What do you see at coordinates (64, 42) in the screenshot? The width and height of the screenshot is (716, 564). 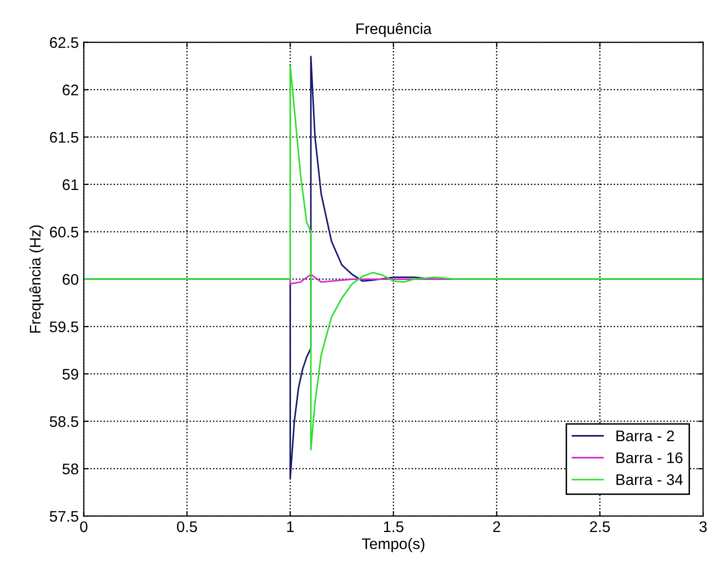 I see `y-tick-label: 62.5` at bounding box center [64, 42].